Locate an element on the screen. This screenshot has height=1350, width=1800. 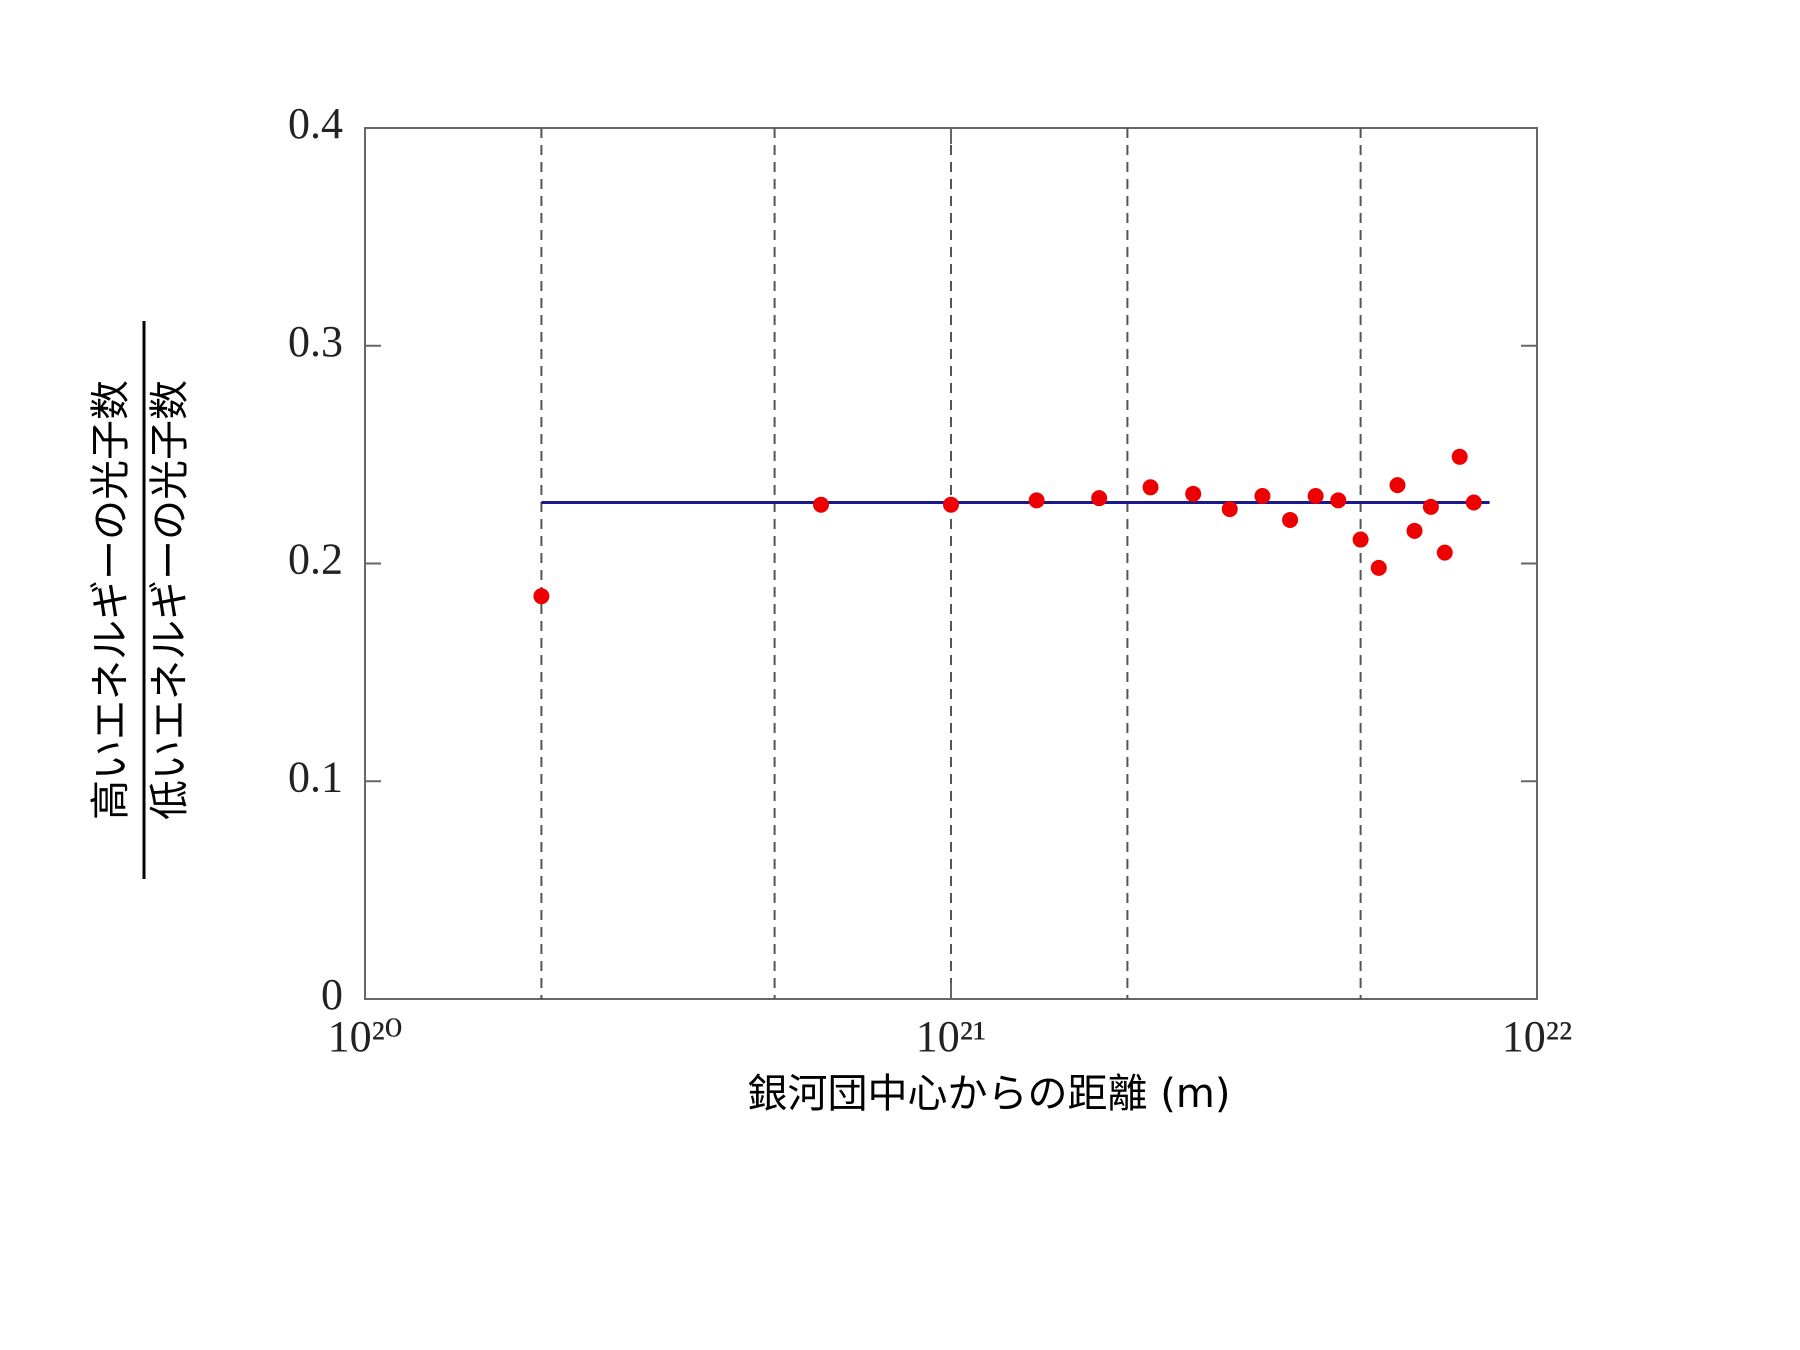
x-axis-label: 銀河団中心からの距離 (m) is located at coordinates (989, 1094).